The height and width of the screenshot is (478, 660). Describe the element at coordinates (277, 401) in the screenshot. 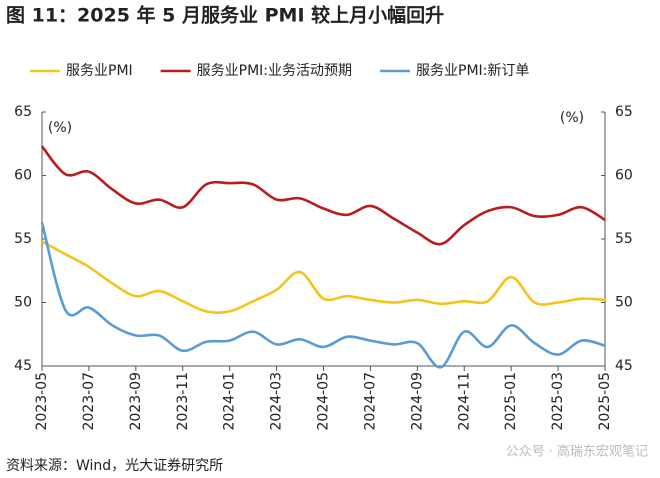

I see `x-tick-label: 2024-03` at that location.